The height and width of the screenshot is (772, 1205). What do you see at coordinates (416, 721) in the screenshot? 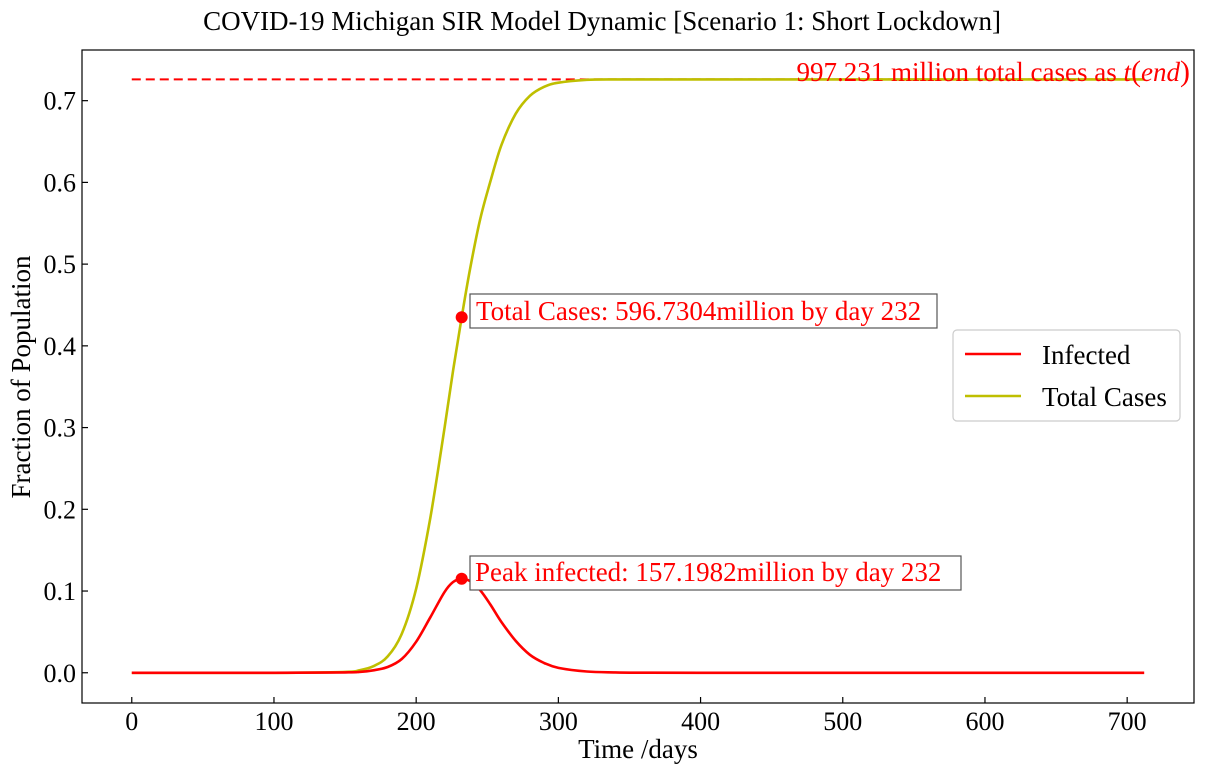
I see `x-tick-label: 200` at bounding box center [416, 721].